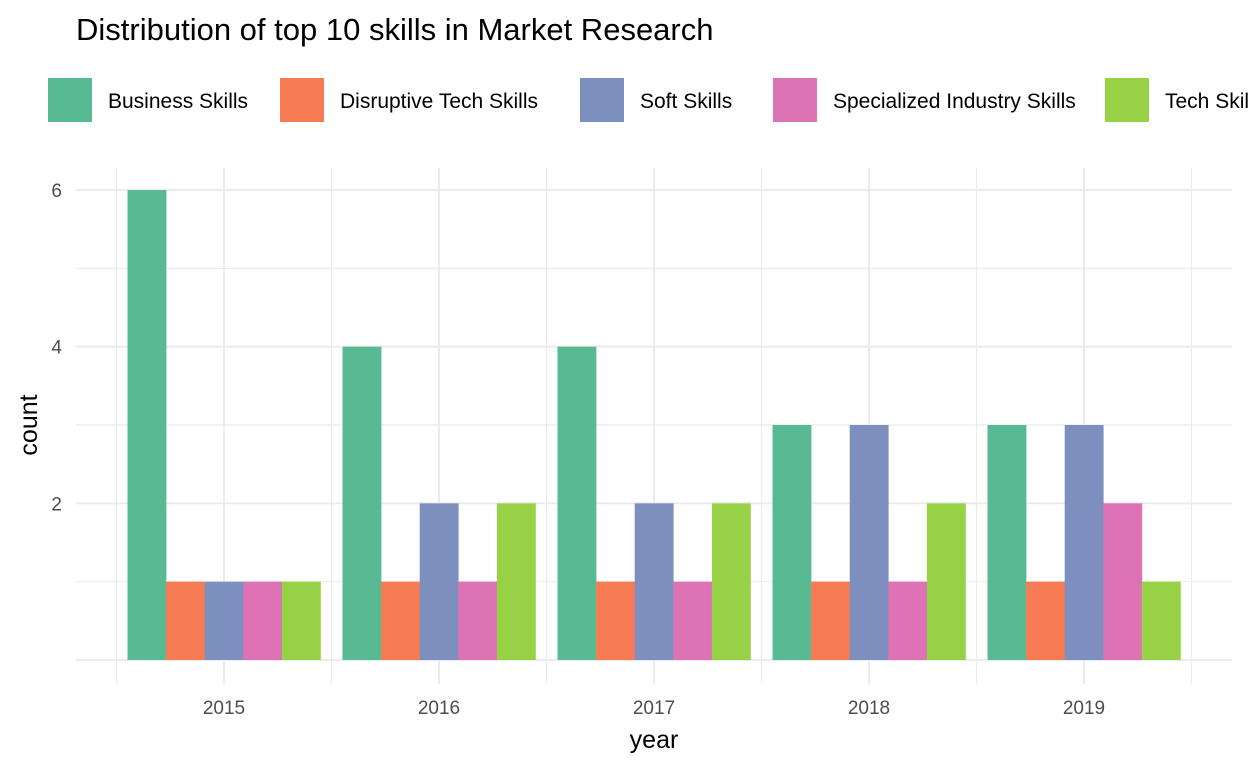  I want to click on legend-item: Disruptive Tech Skills, so click(409, 100).